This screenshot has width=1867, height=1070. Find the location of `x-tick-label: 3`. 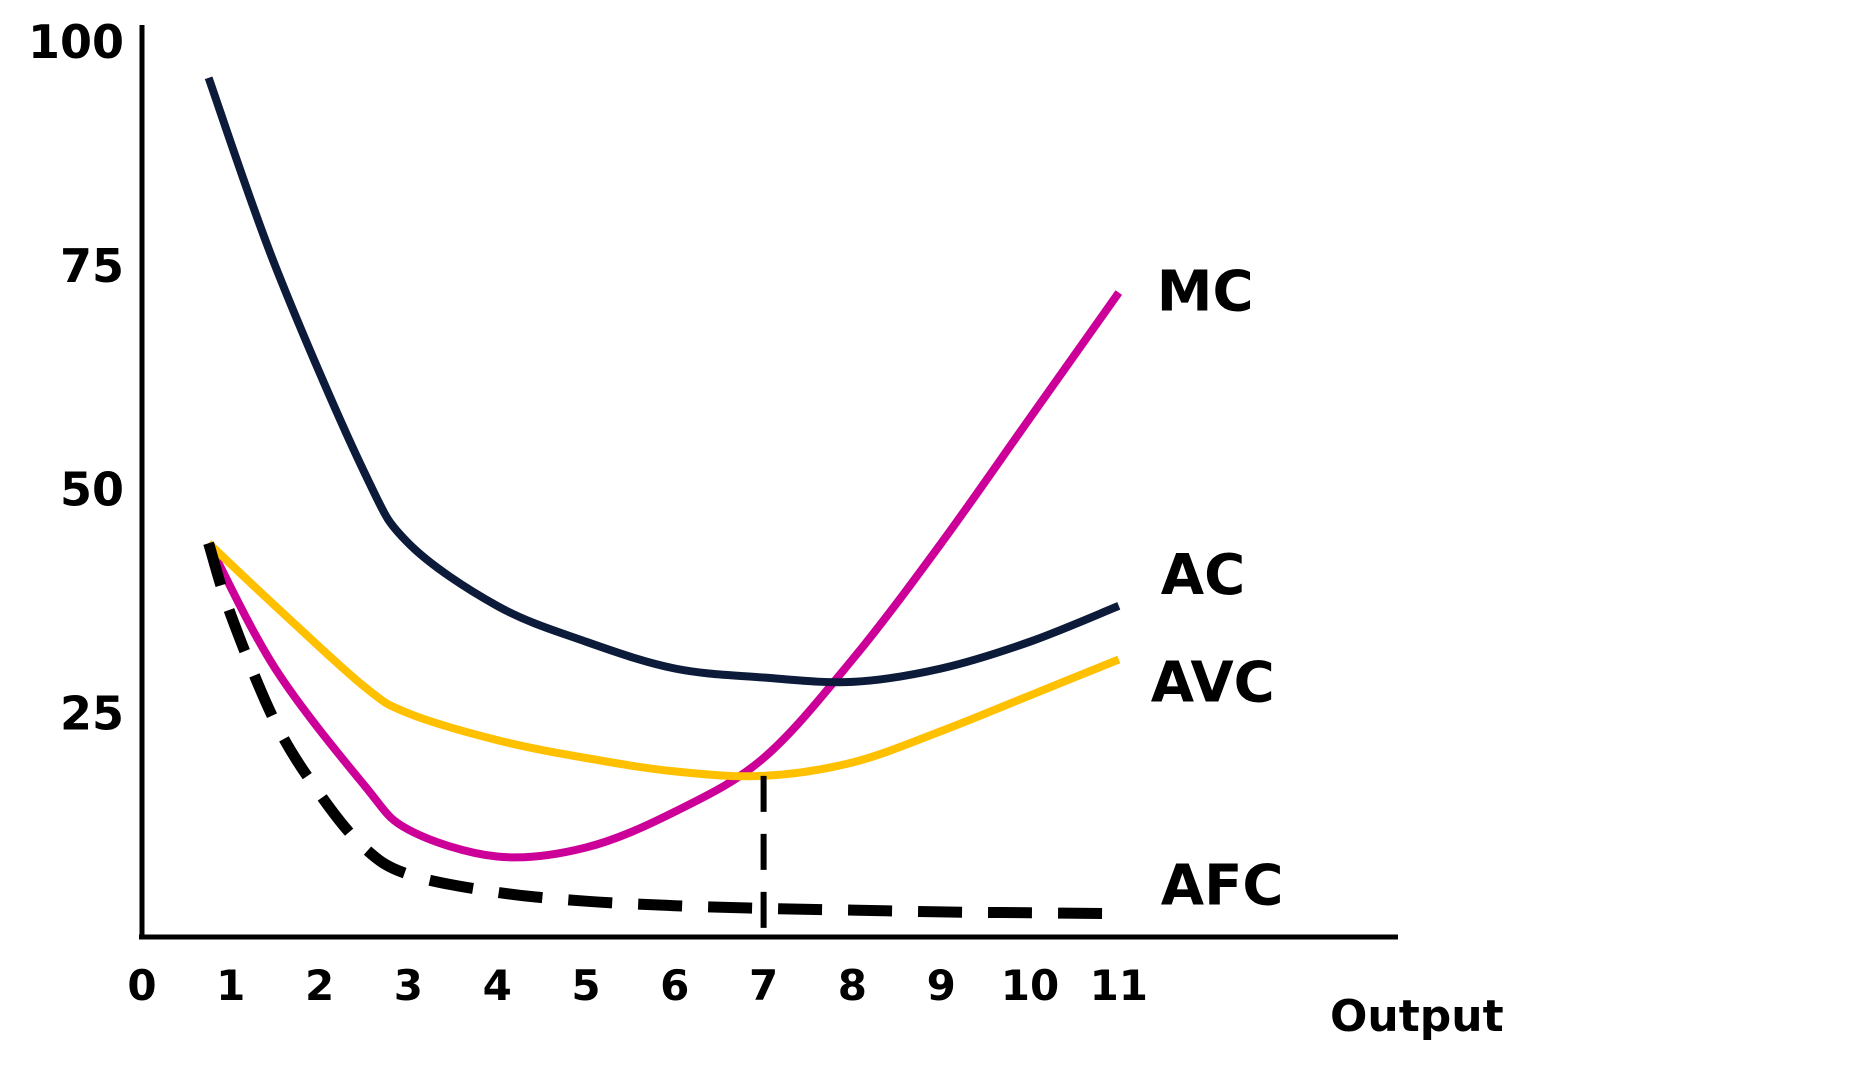

x-tick-label: 3 is located at coordinates (408, 985).